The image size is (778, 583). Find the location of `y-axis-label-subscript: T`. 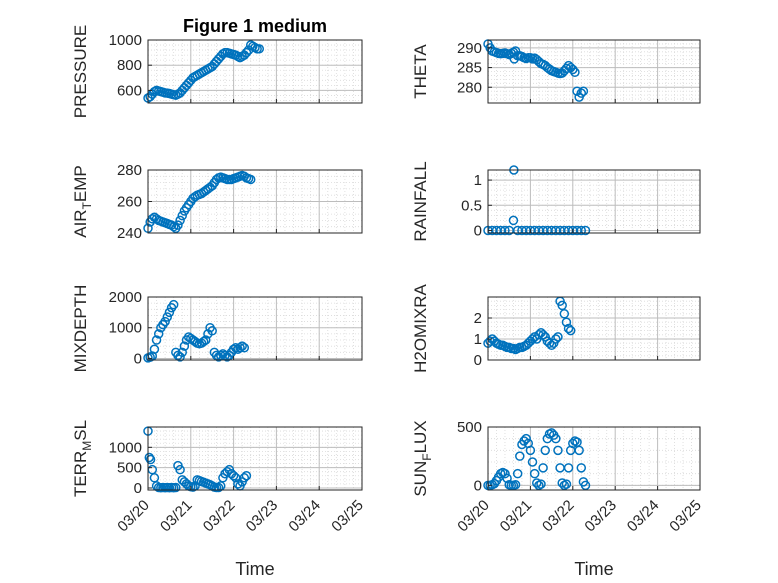

y-axis-label-subscript: T is located at coordinates (87, 205).